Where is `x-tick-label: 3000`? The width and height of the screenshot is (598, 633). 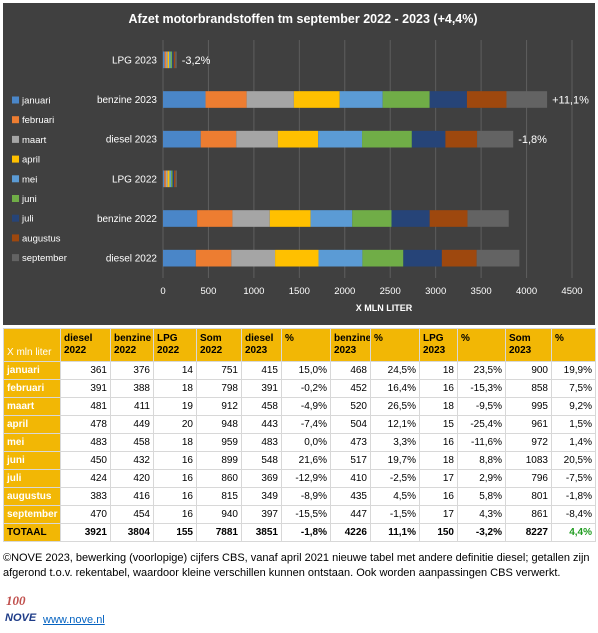
x-tick-label: 3000 is located at coordinates (435, 291).